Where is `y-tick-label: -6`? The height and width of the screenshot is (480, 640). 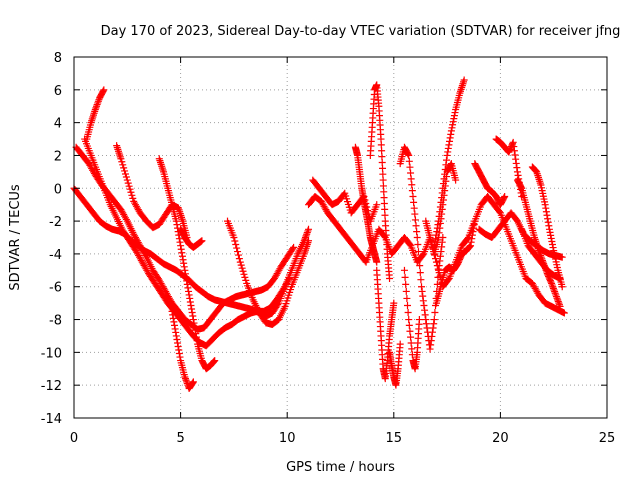 y-tick-label: -6 is located at coordinates (55, 288).